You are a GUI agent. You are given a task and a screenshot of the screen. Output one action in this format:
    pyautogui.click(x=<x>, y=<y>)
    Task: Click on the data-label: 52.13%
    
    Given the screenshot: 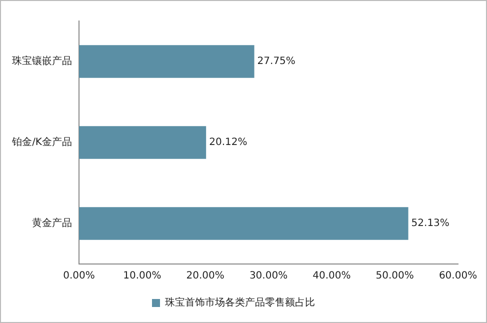 What is the action you would take?
    pyautogui.click(x=430, y=224)
    